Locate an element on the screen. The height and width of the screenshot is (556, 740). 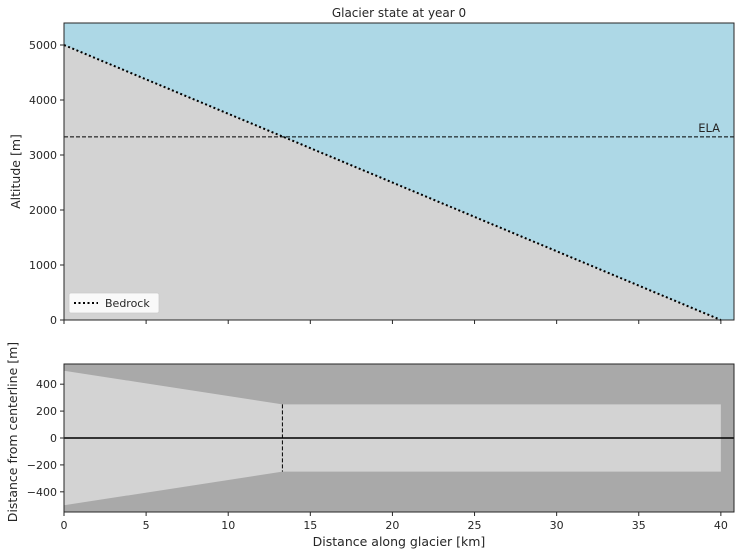
y-tick-label: 3000 is located at coordinates (43, 155).